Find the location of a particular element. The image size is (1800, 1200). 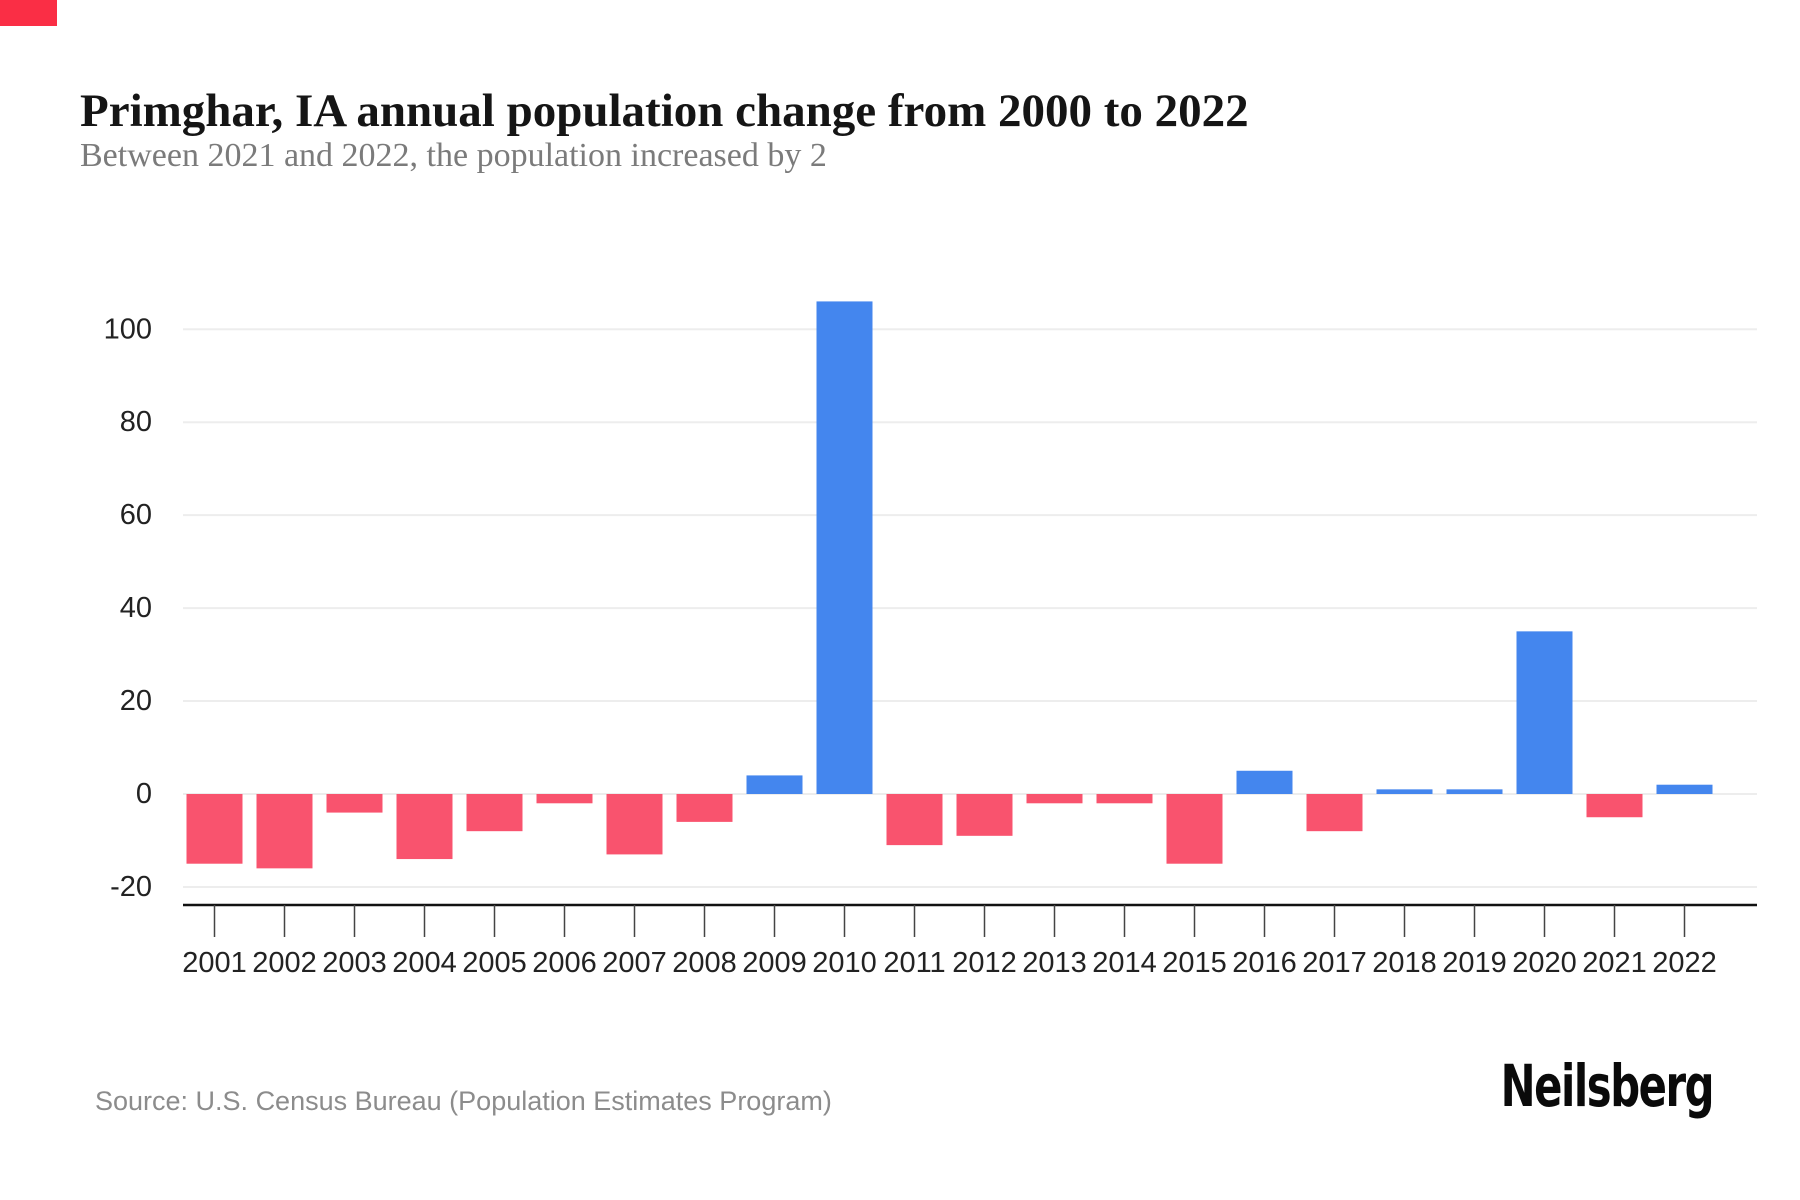

bar-2015 is located at coordinates (1194, 829).